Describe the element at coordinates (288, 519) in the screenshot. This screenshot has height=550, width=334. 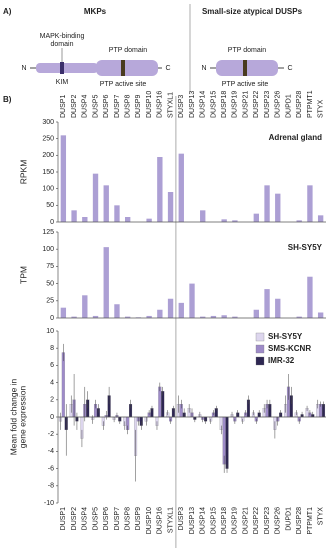
I see `x-tick-label: DUPD1` at that location.